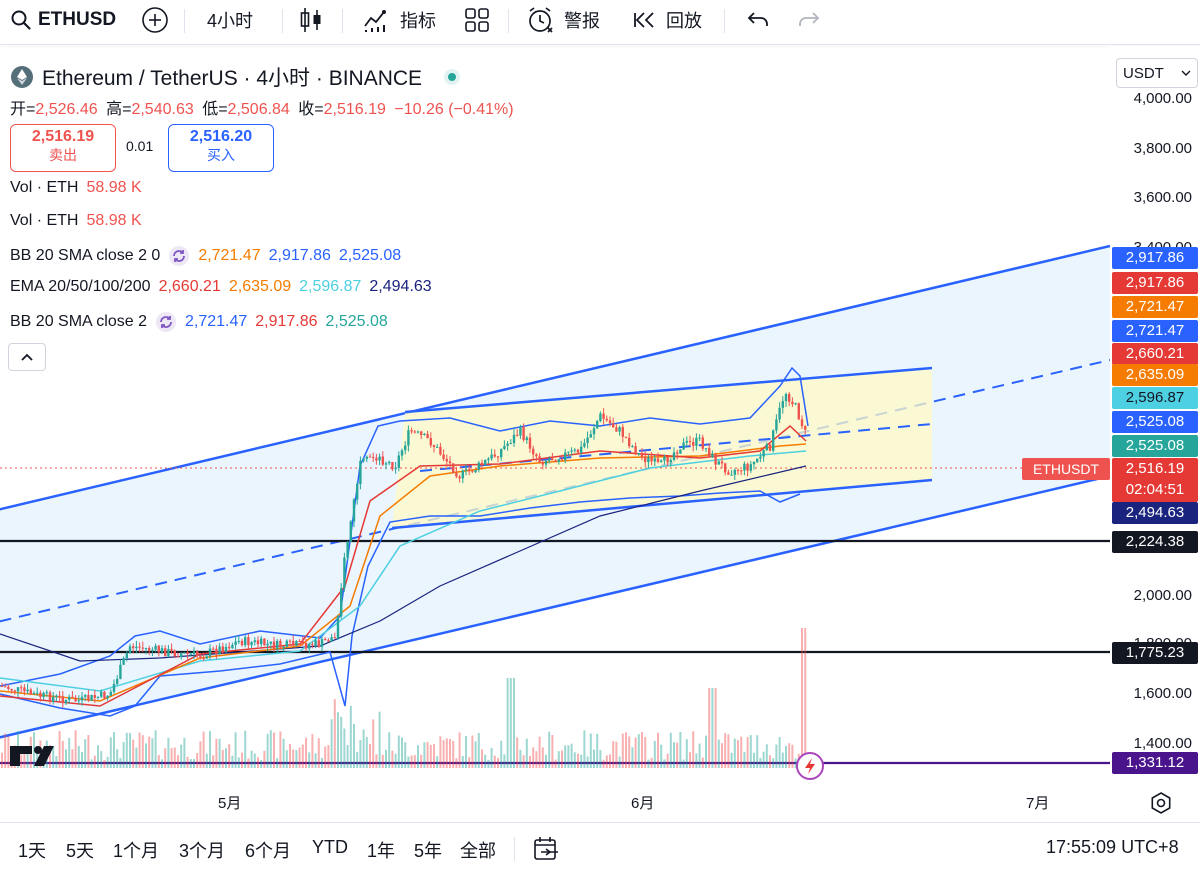  What do you see at coordinates (216, 321) in the screenshot?
I see `legend-value: 2,721.47` at bounding box center [216, 321].